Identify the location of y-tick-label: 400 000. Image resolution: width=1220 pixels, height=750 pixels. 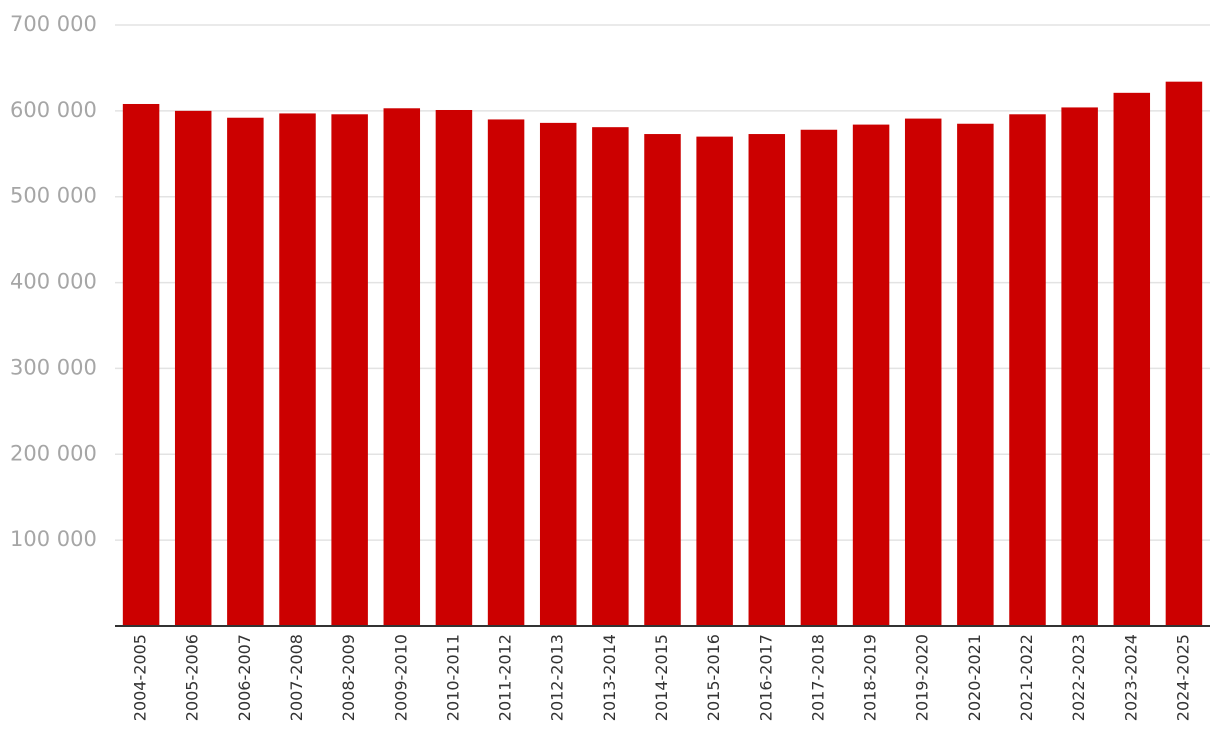
(53, 282).